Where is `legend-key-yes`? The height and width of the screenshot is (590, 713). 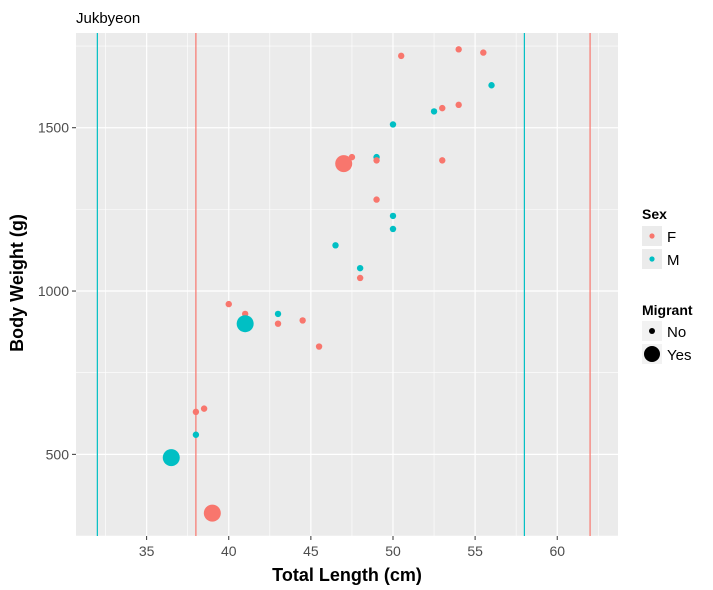 legend-key-yes is located at coordinates (652, 354).